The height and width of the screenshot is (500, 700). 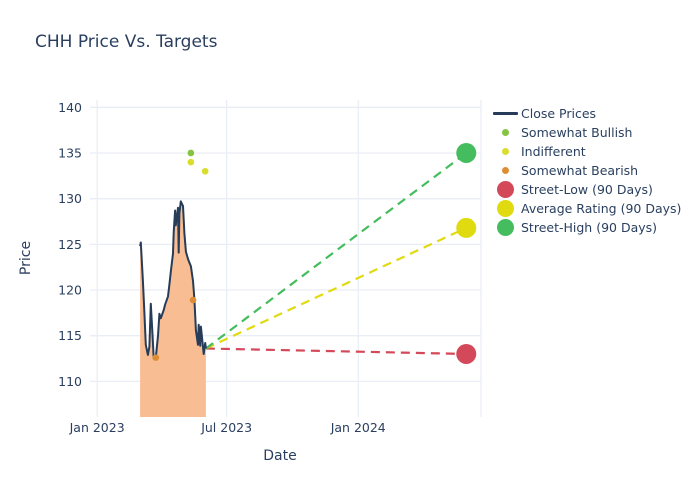 I want to click on target-marker-street_low, so click(x=466, y=353).